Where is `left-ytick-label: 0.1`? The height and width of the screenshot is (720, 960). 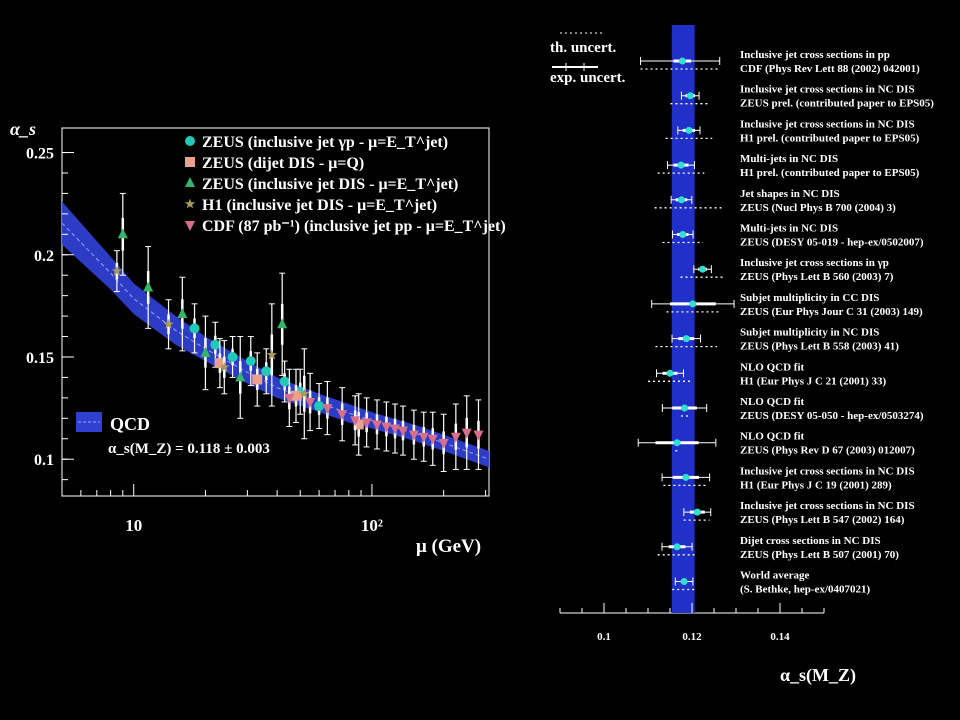
left-ytick-label: 0.1 is located at coordinates (44, 460).